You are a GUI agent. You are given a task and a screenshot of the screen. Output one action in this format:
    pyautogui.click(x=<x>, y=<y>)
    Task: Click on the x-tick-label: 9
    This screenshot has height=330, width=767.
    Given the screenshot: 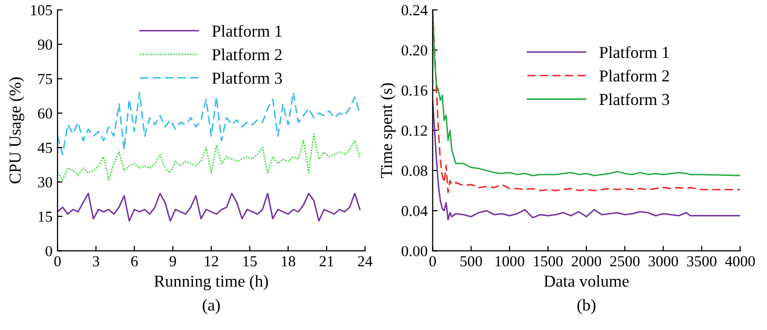 What is the action you would take?
    pyautogui.click(x=173, y=261)
    